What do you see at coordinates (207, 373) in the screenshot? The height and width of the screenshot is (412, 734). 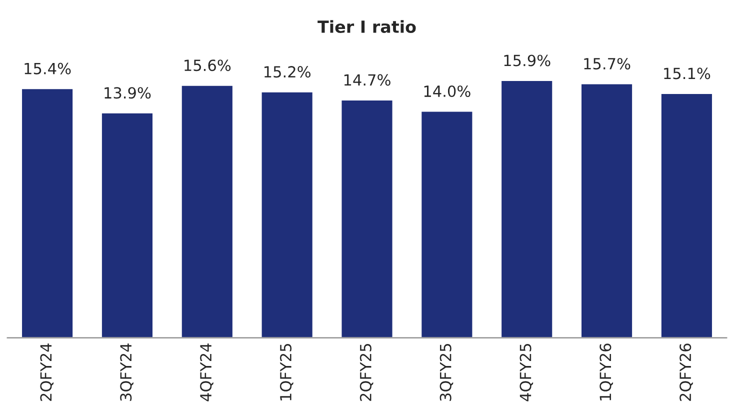 I see `x-tick-label: 4QFY24` at bounding box center [207, 373].